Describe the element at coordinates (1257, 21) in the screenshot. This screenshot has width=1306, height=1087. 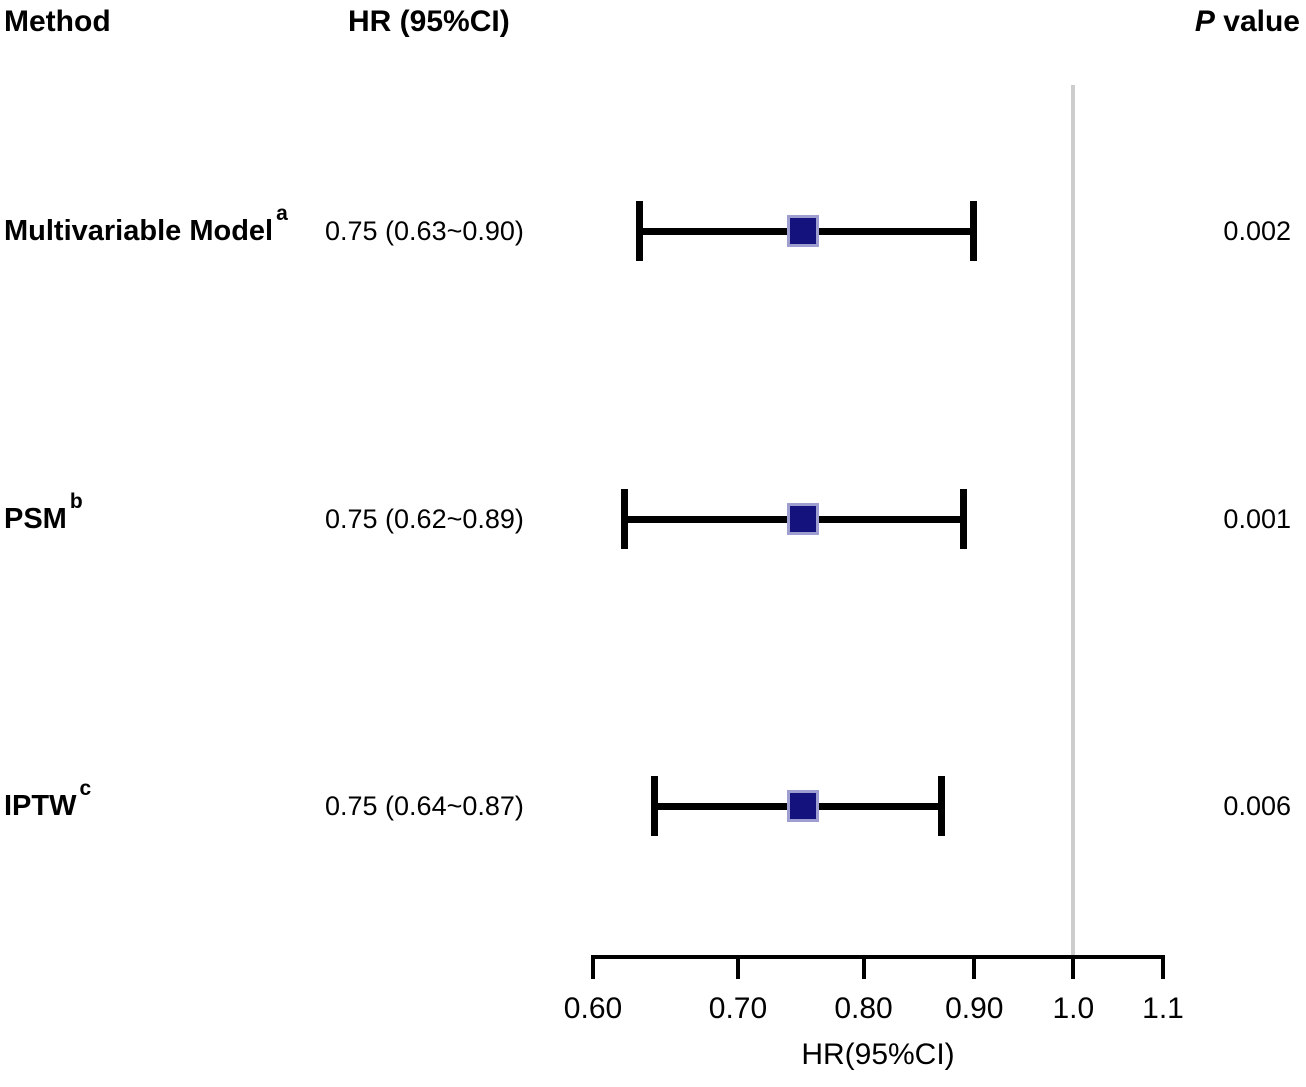
I see `pvalue-header-rest: value` at that location.